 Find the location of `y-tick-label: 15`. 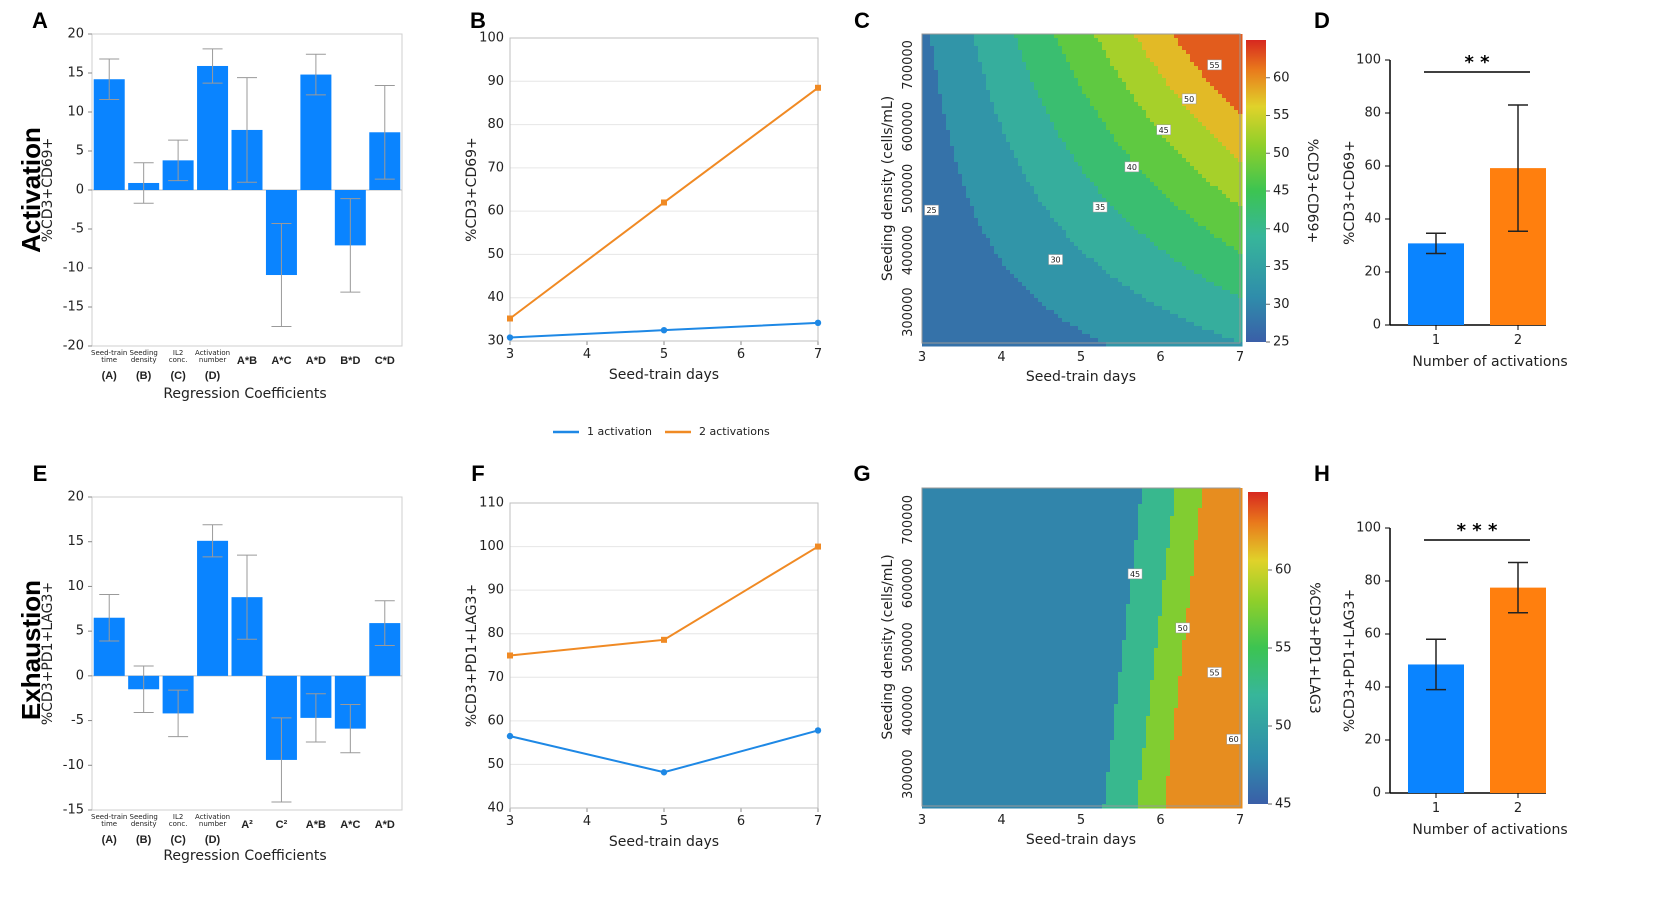

y-tick-label: 15 is located at coordinates (75, 541).